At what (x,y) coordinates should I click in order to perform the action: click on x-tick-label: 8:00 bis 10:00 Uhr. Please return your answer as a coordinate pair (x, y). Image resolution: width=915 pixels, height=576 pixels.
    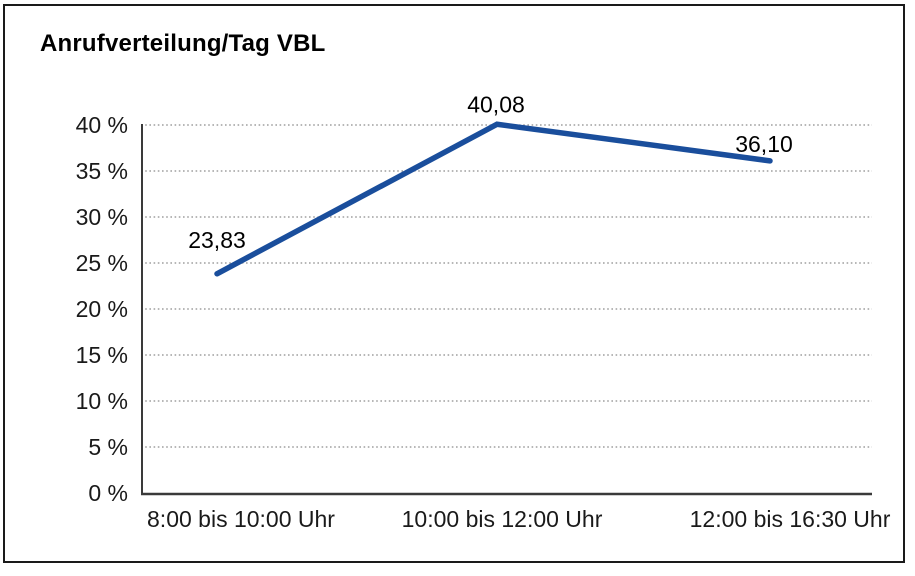
    Looking at the image, I should click on (241, 519).